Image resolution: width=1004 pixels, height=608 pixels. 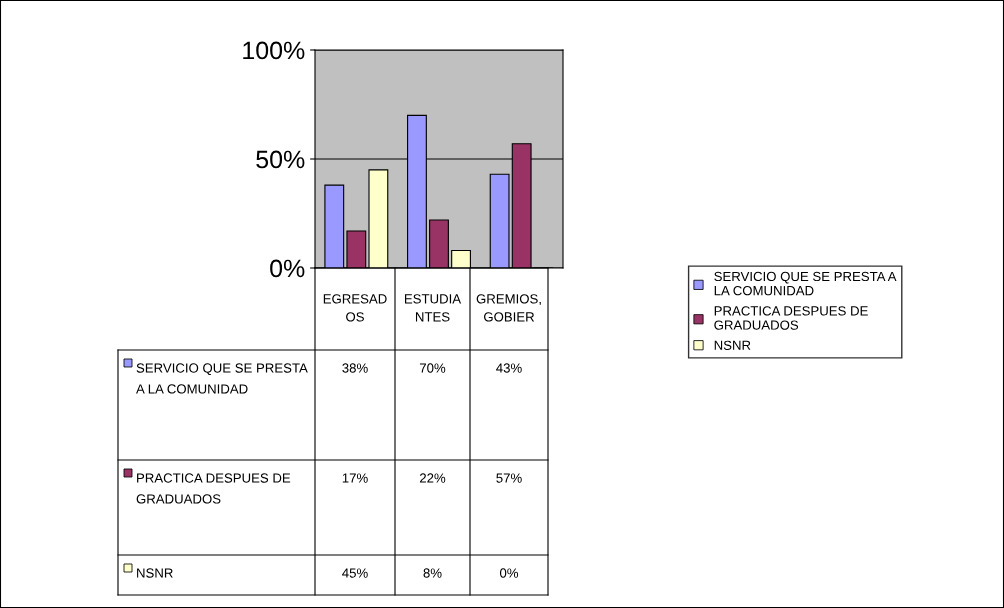 What do you see at coordinates (355, 573) in the screenshot?
I see `data-label: 45%` at bounding box center [355, 573].